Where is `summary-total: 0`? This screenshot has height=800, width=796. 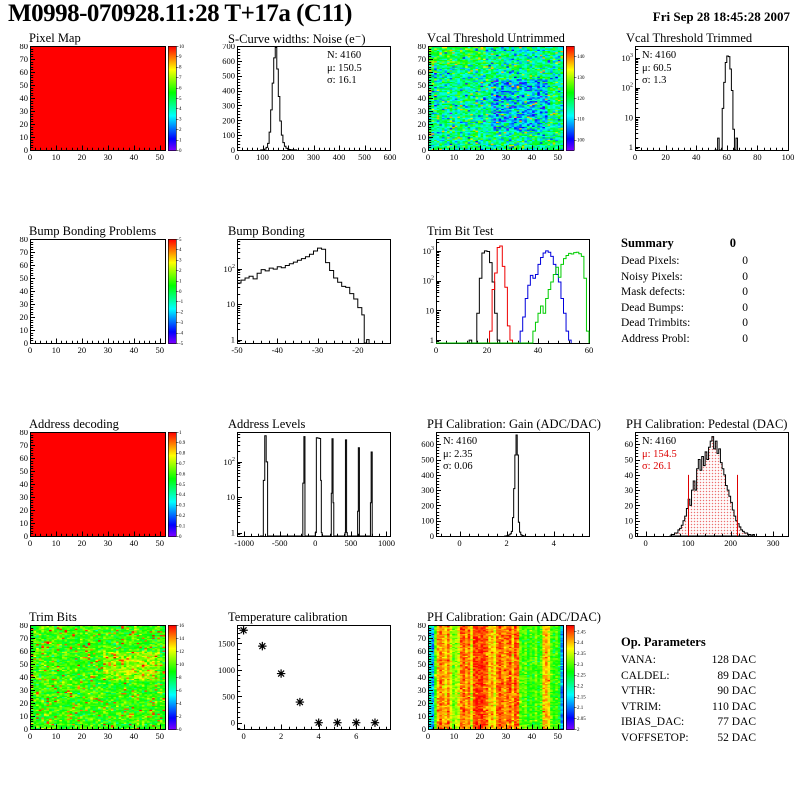
summary-total: 0 is located at coordinates (732, 243).